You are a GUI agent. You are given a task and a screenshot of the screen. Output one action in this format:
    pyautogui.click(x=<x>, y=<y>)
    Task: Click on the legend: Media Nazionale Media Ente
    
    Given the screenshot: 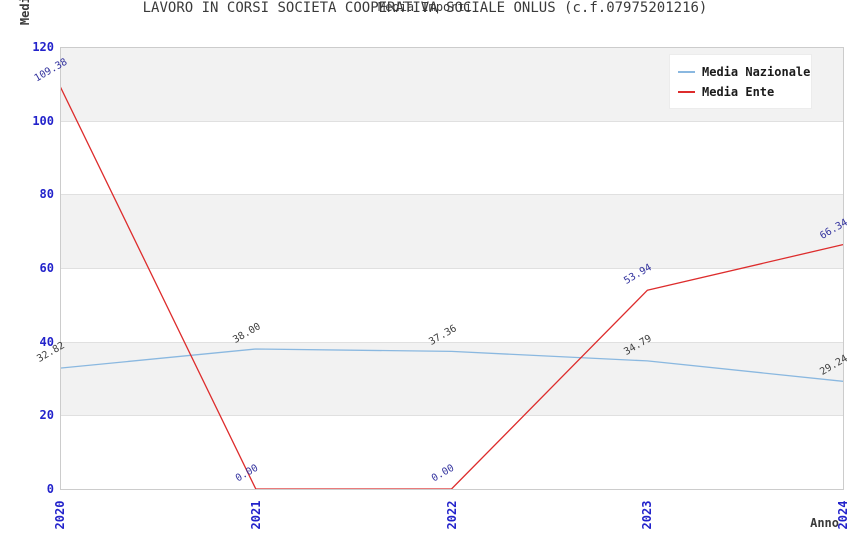 What is the action you would take?
    pyautogui.click(x=740, y=81)
    